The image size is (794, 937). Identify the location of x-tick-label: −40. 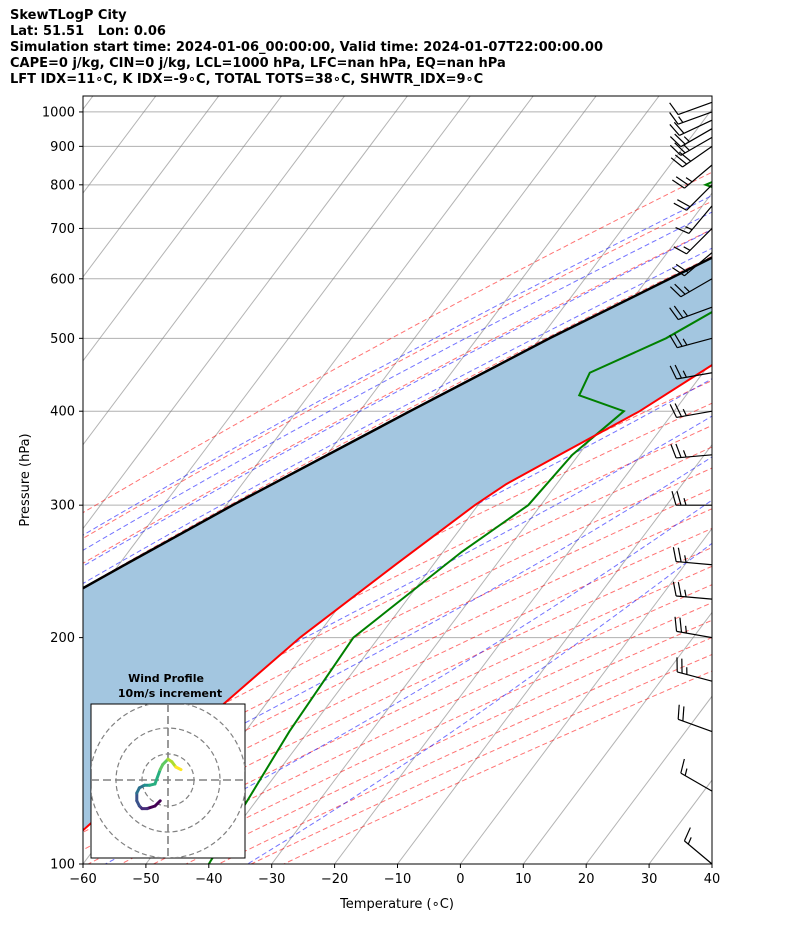
(208, 879).